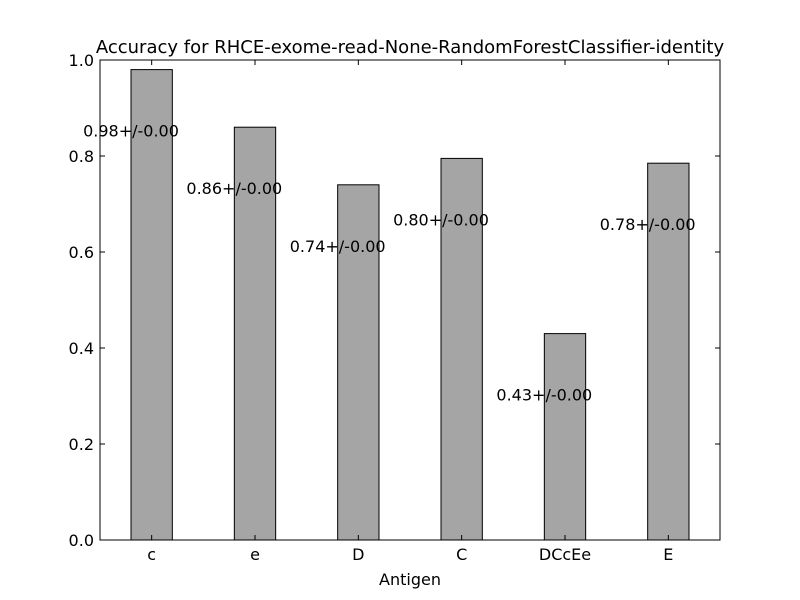  I want to click on data-label-e: 0.86+/-0.00, so click(234, 188).